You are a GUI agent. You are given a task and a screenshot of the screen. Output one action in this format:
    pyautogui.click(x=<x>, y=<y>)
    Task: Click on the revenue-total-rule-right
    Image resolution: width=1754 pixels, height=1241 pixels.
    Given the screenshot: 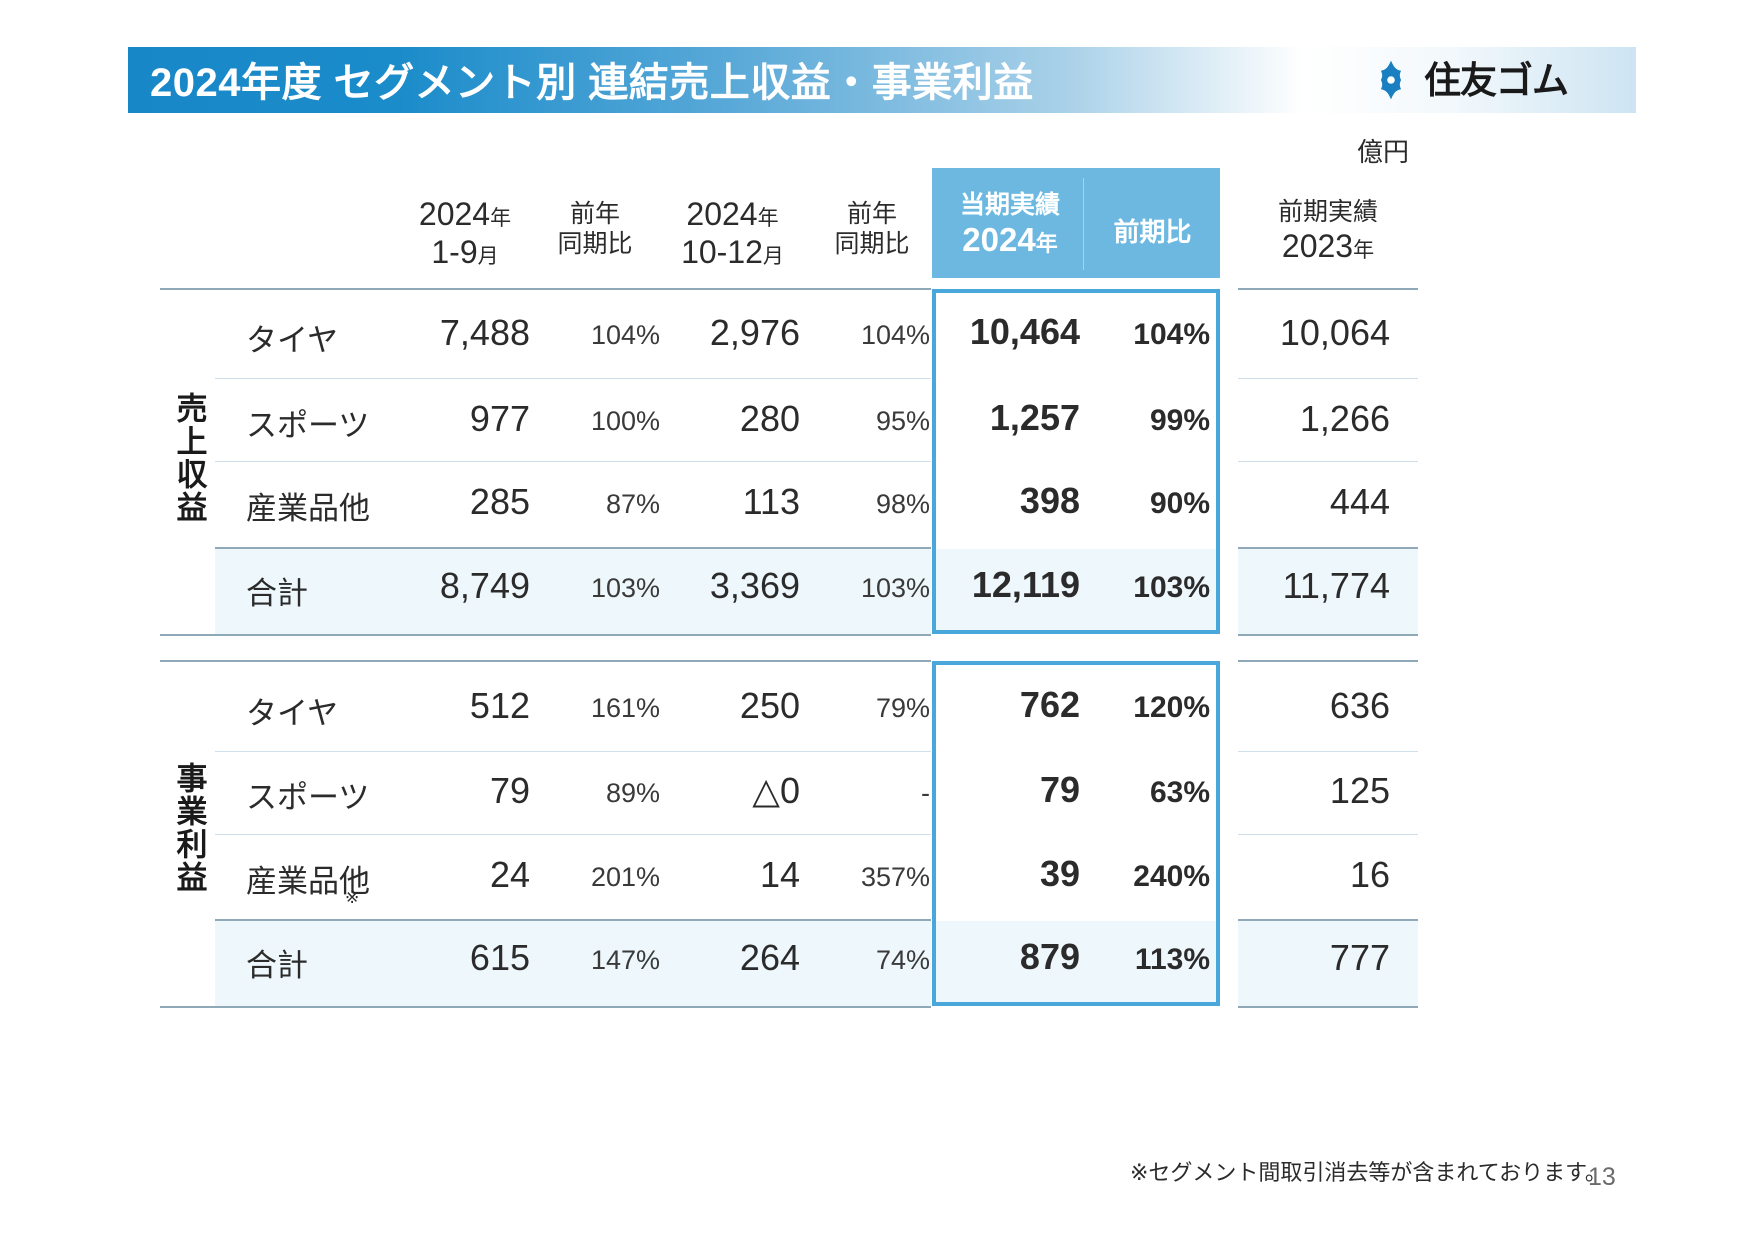 What is the action you would take?
    pyautogui.click(x=1328, y=548)
    